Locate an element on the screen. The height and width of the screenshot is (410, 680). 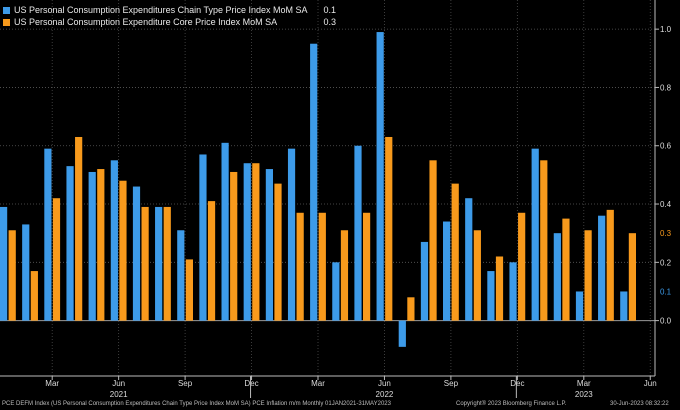
year-label-2021: 2021 is located at coordinates (119, 394).